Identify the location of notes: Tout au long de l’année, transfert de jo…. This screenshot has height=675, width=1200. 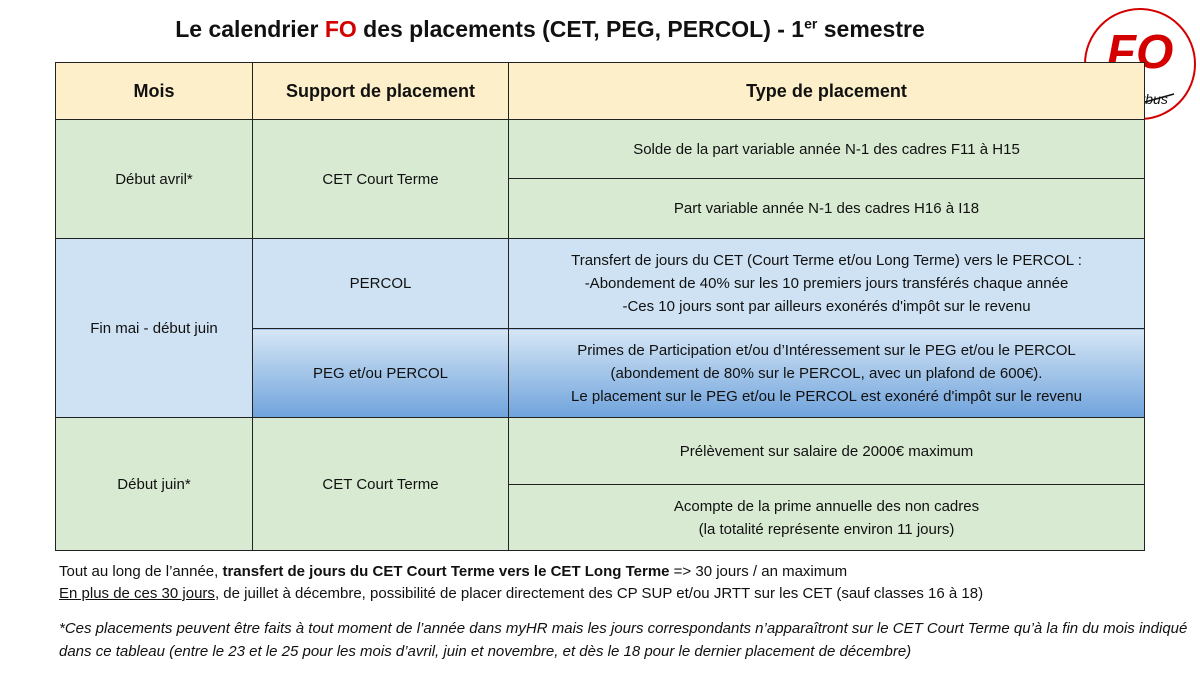
(624, 583).